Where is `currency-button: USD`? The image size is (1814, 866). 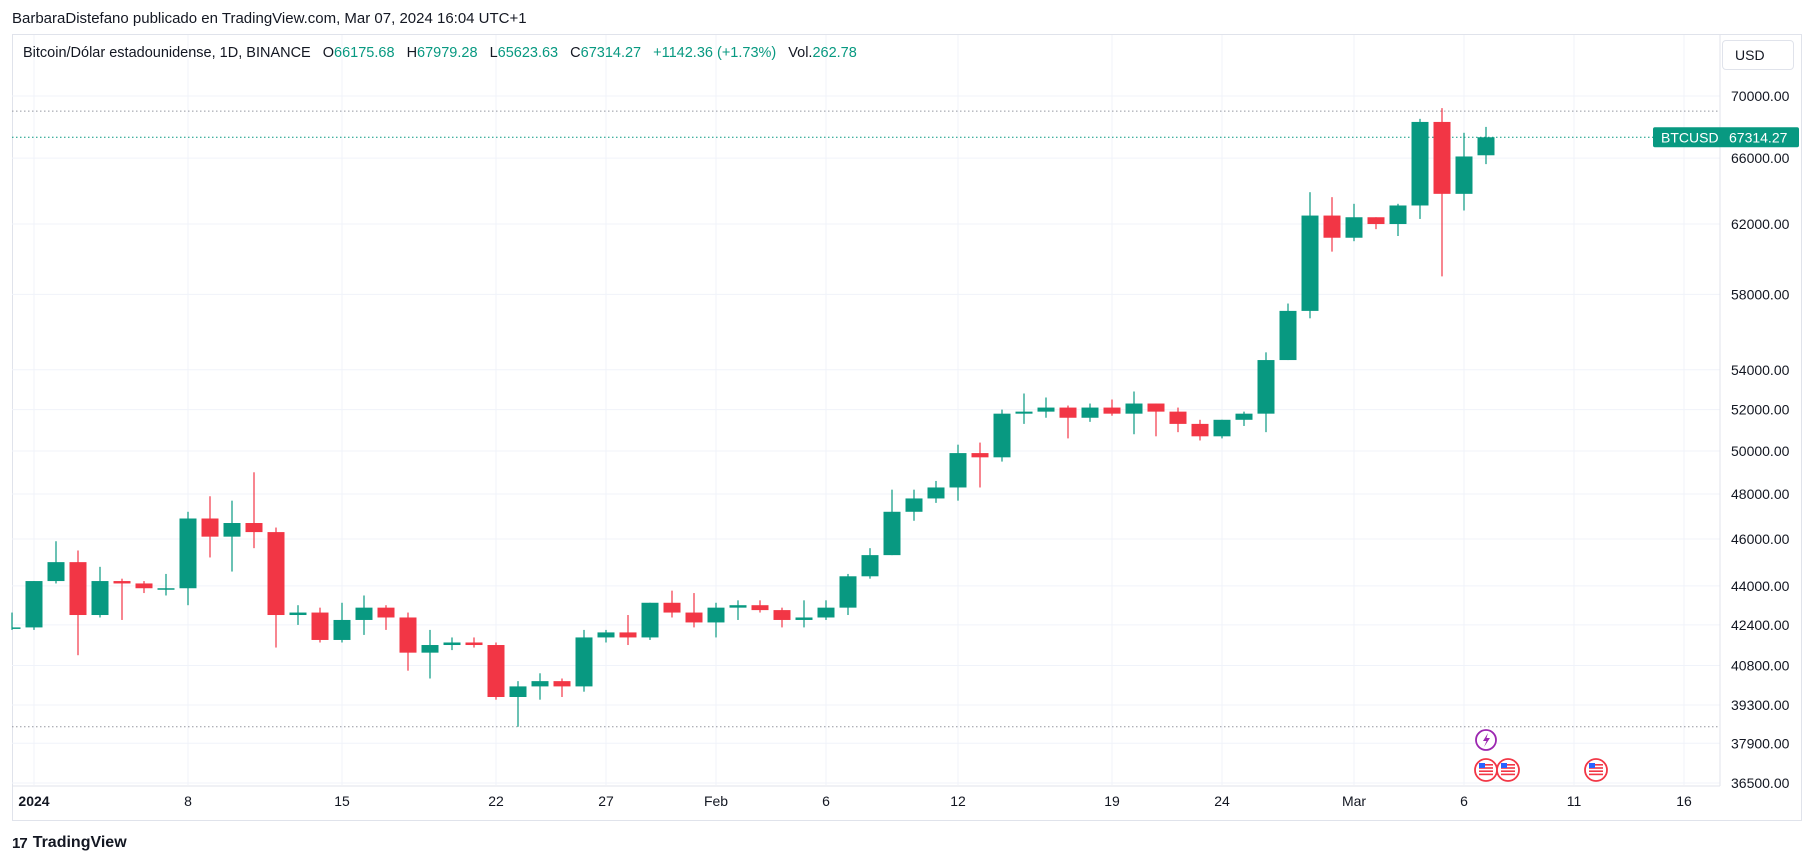
currency-button: USD is located at coordinates (1758, 55).